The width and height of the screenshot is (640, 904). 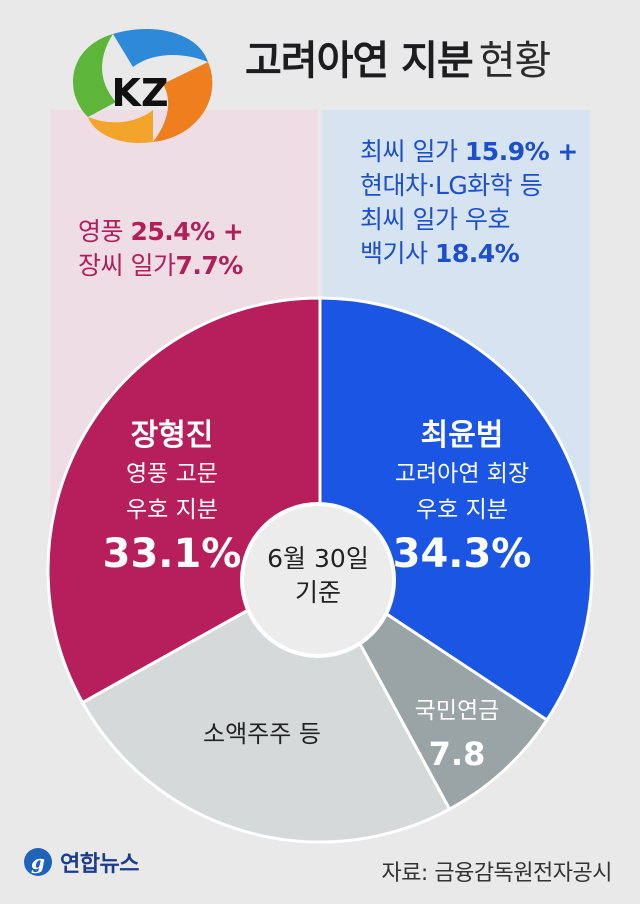 I want to click on slice-value-label: 7.8, so click(x=457, y=754).